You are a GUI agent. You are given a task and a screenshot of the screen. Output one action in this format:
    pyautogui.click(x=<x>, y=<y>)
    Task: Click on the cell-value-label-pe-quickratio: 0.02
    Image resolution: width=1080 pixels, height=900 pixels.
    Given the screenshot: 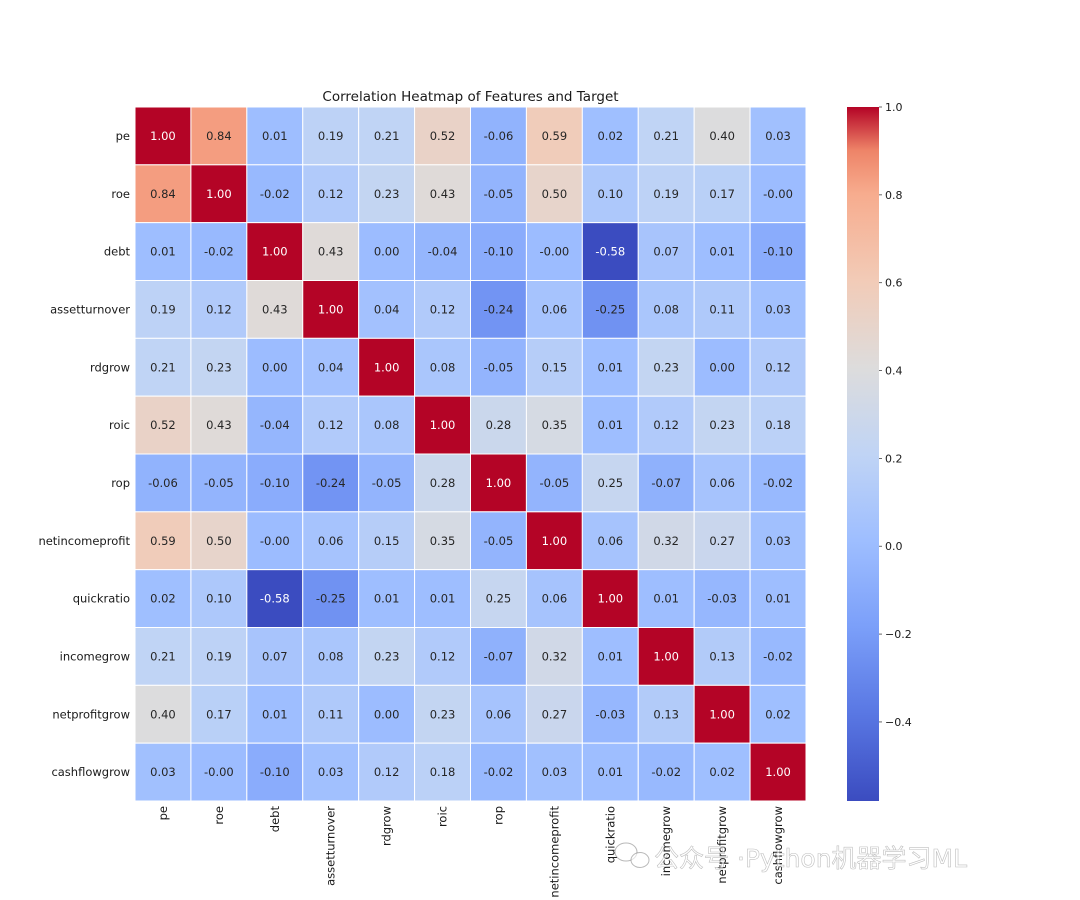 What is the action you would take?
    pyautogui.click(x=610, y=136)
    